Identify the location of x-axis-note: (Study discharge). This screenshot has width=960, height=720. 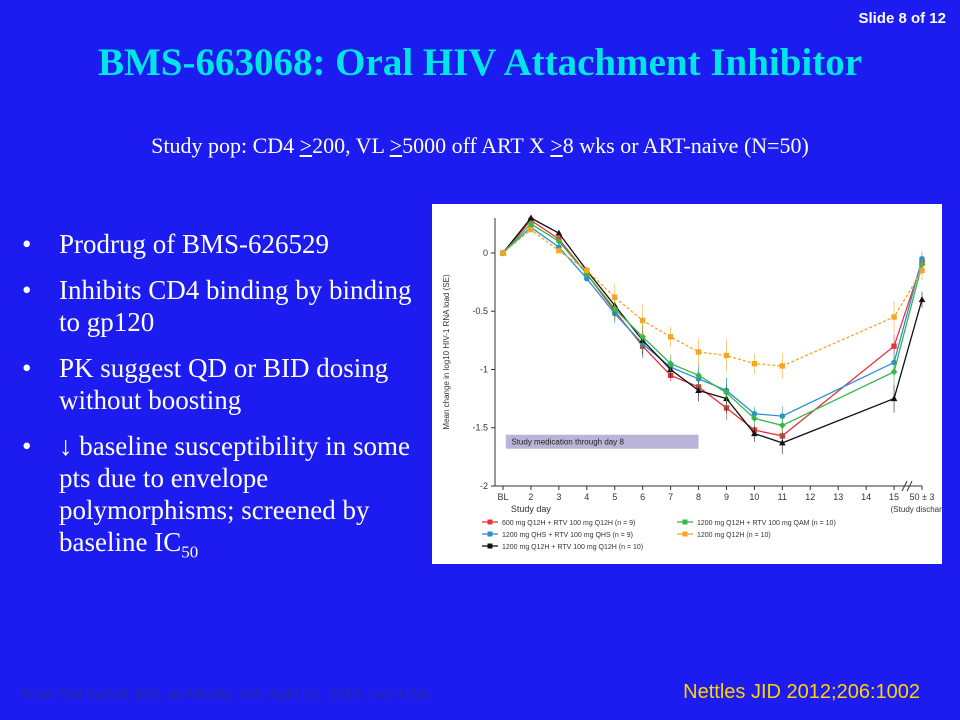
(916, 509).